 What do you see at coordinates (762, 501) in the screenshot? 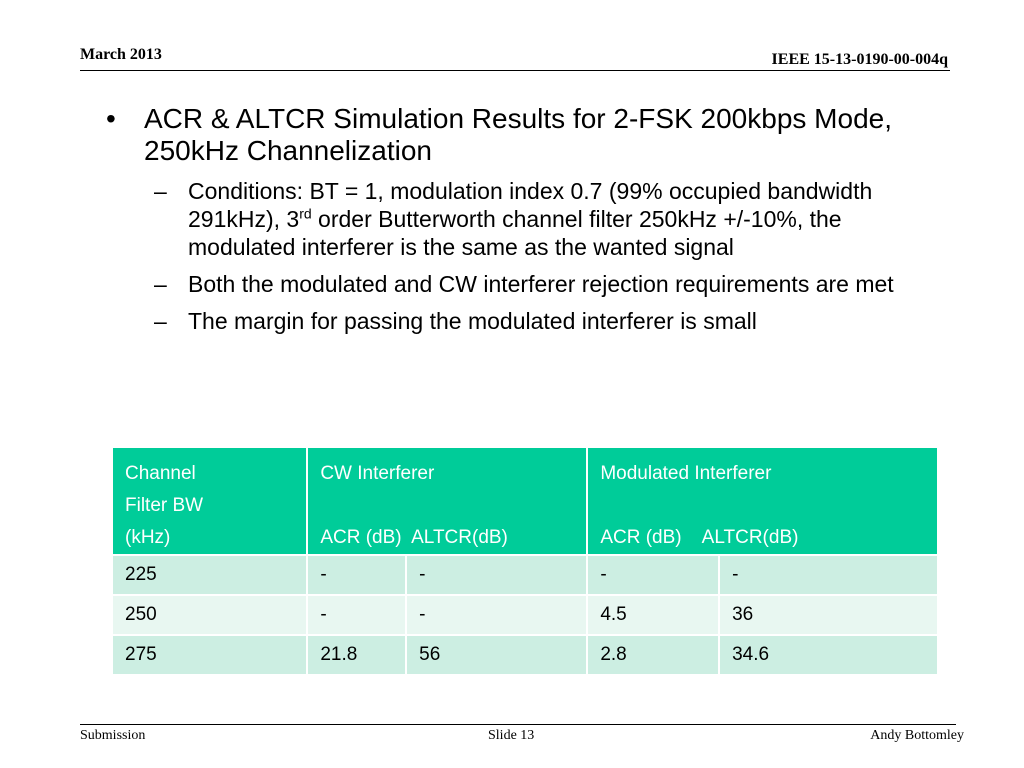
I see `header-modulated-interferer: Modulated Interferer ACR (dB) ALTCR(dB)` at bounding box center [762, 501].